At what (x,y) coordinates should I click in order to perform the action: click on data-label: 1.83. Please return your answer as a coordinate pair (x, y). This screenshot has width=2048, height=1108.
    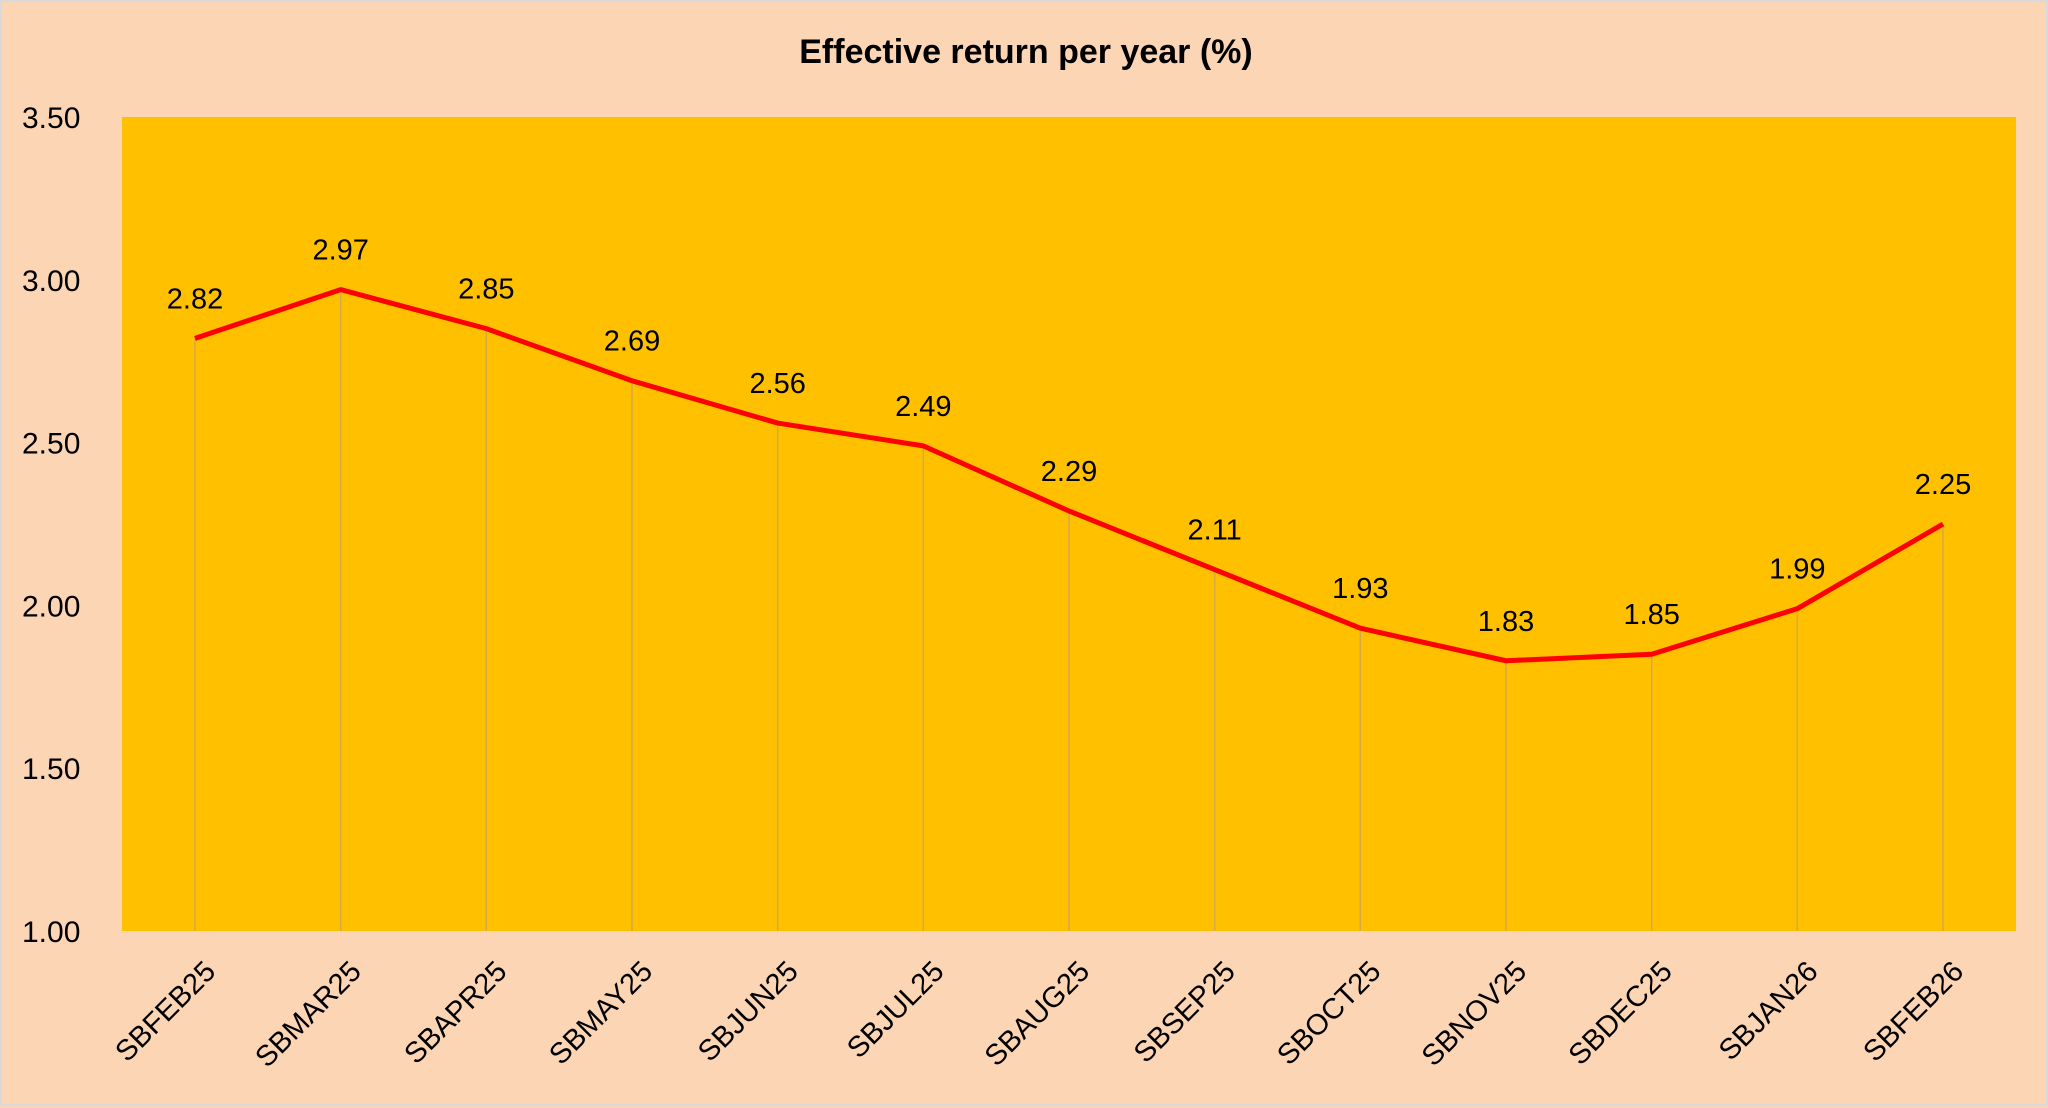
    Looking at the image, I should click on (1506, 622).